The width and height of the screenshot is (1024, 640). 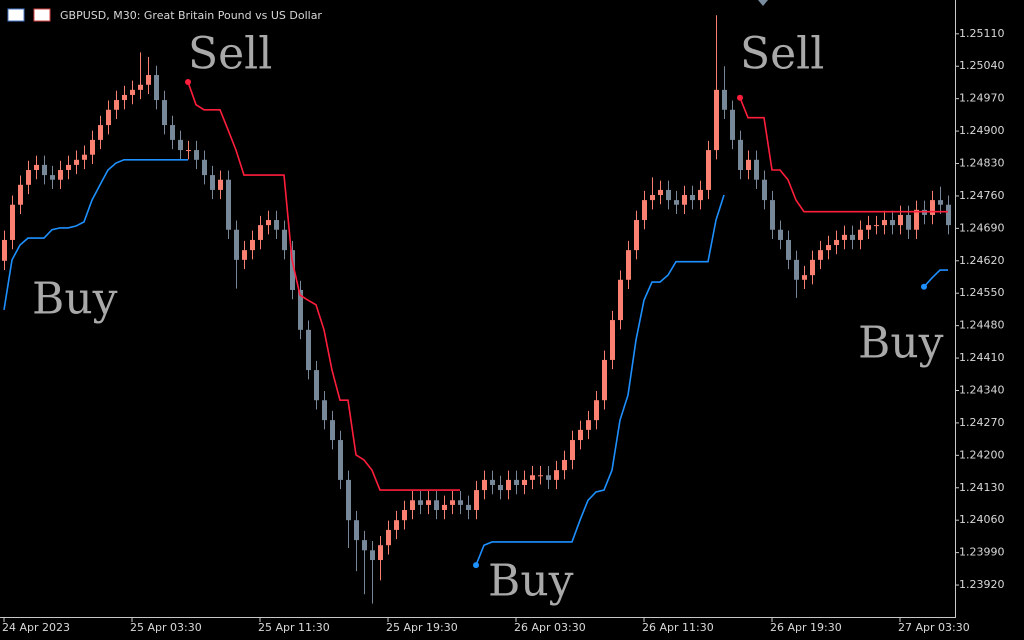 I want to click on y-tick-label: 1.25110, so click(x=982, y=33).